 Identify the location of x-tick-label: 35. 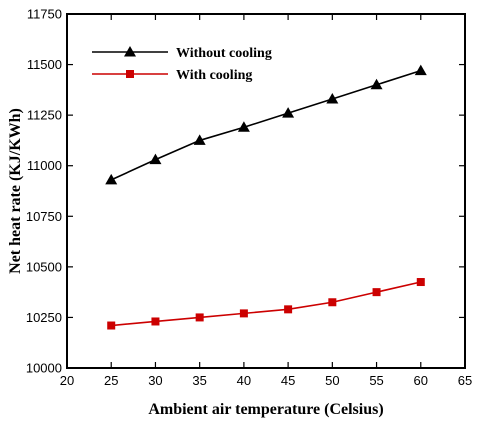
(199, 380).